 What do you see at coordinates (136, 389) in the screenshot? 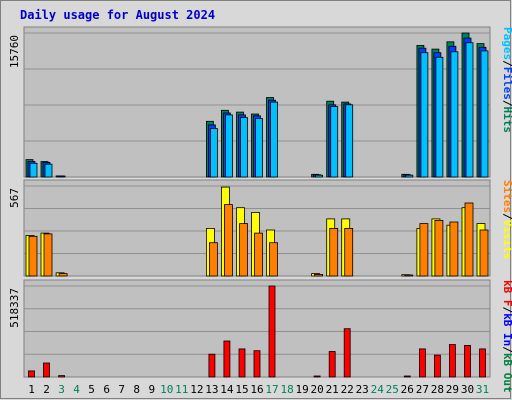
I see `x-tick-label: 8` at bounding box center [136, 389].